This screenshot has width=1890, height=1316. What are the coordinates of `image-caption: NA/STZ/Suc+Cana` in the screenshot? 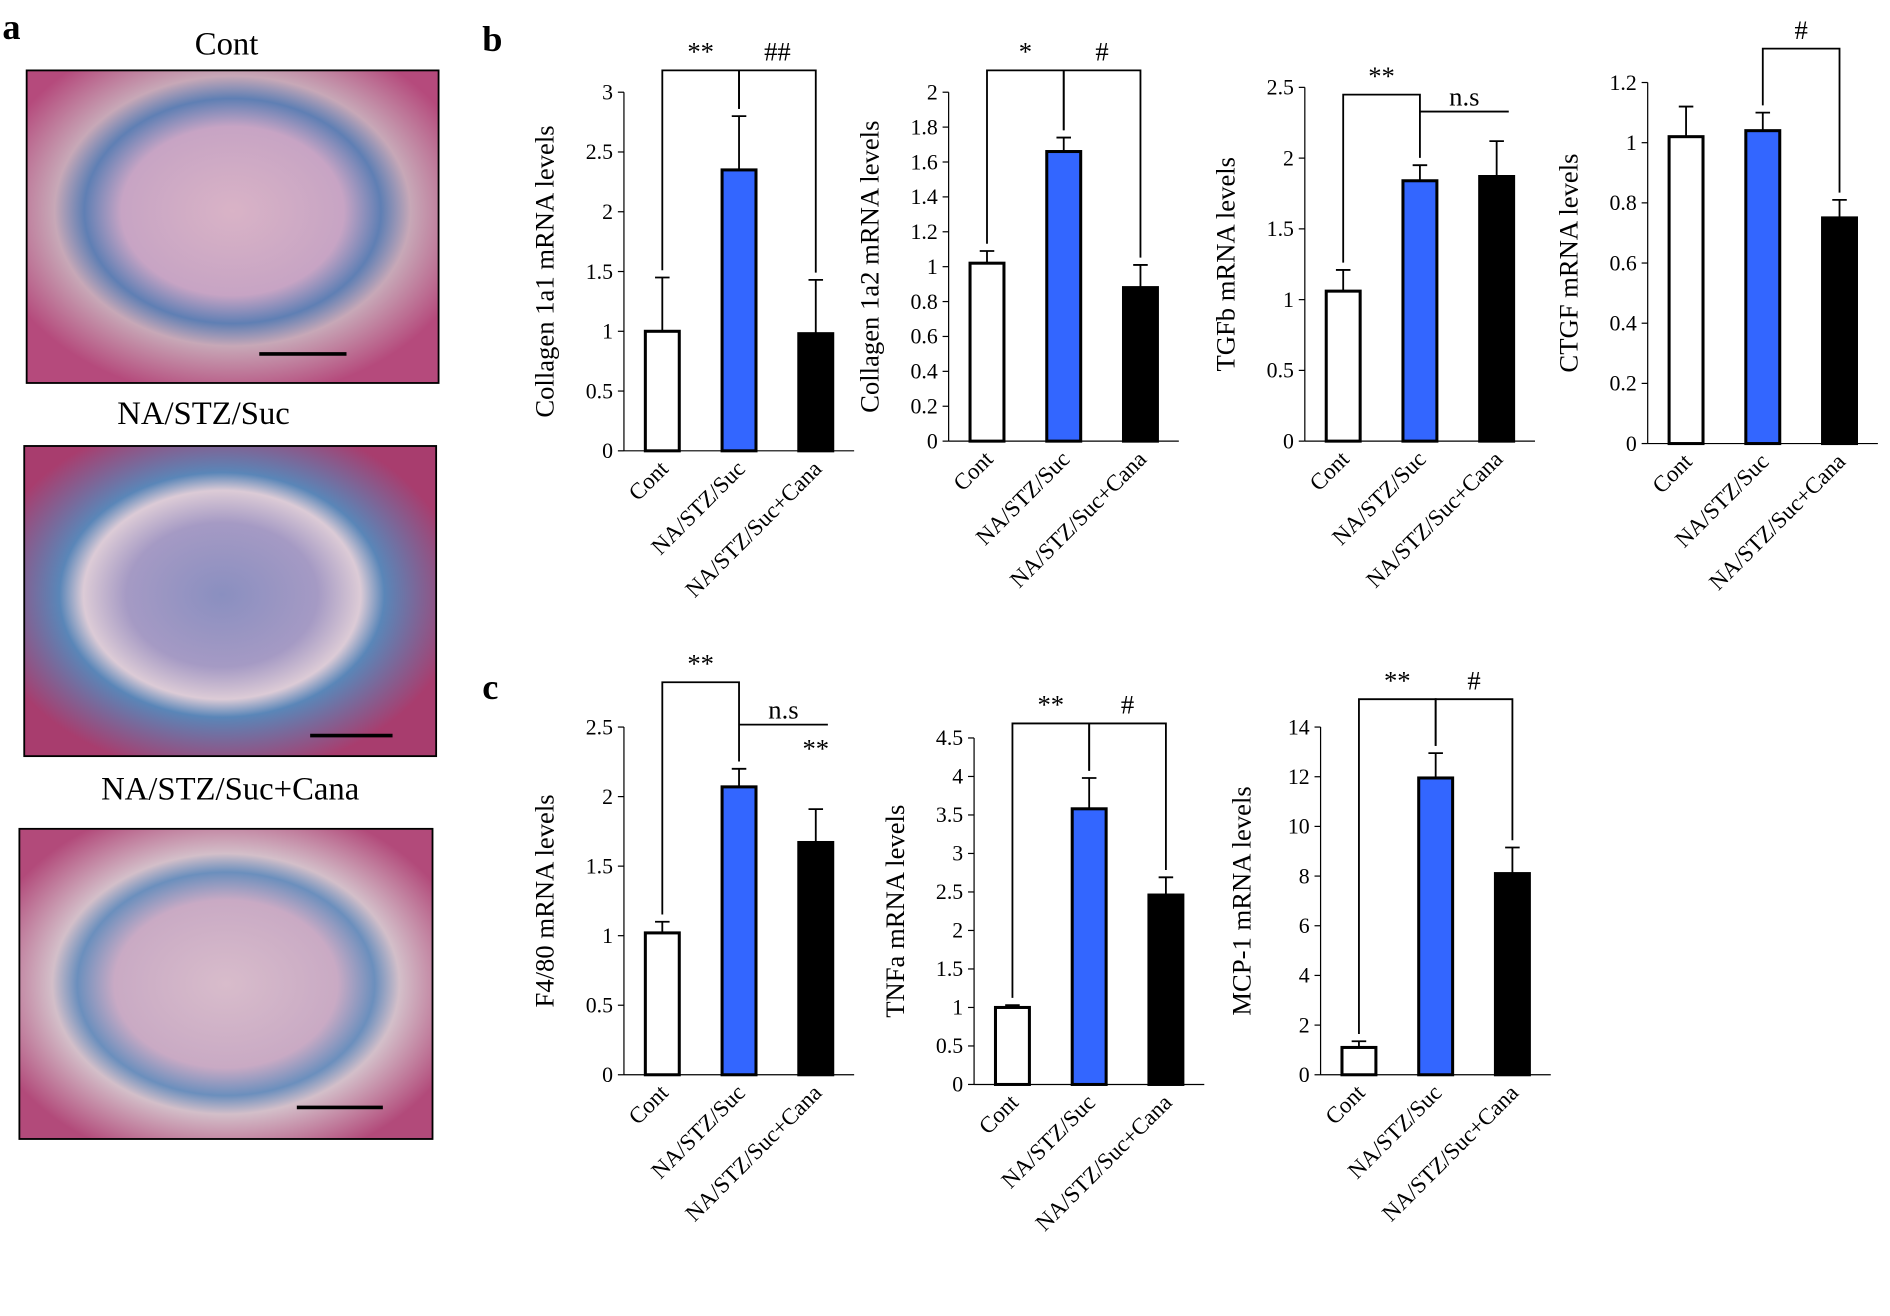 It's located at (230, 790).